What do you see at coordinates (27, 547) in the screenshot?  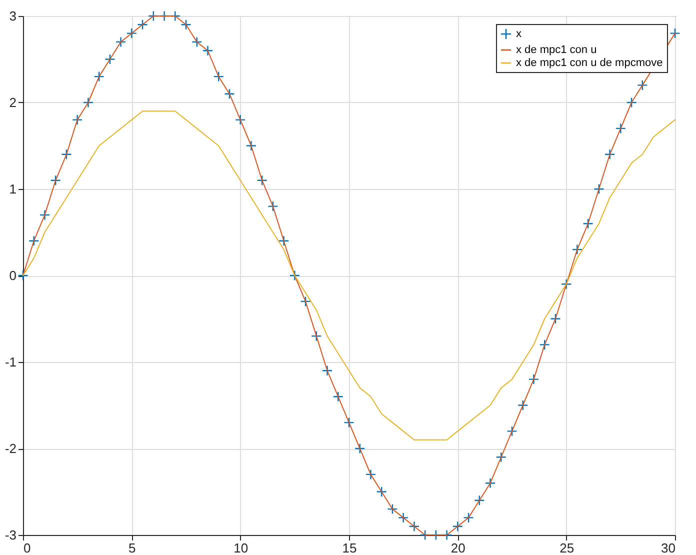 I see `x-tick-label: 0` at bounding box center [27, 547].